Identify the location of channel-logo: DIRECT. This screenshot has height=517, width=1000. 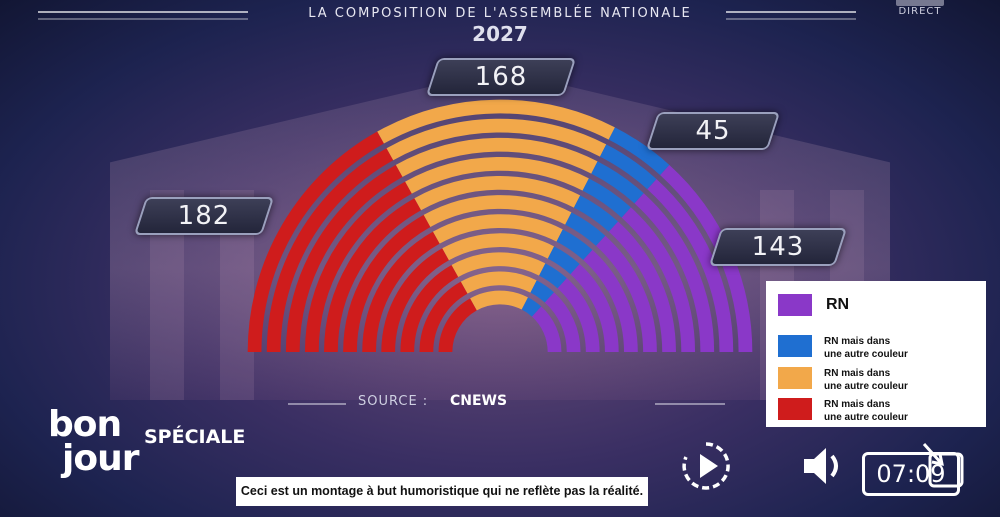
(920, 8).